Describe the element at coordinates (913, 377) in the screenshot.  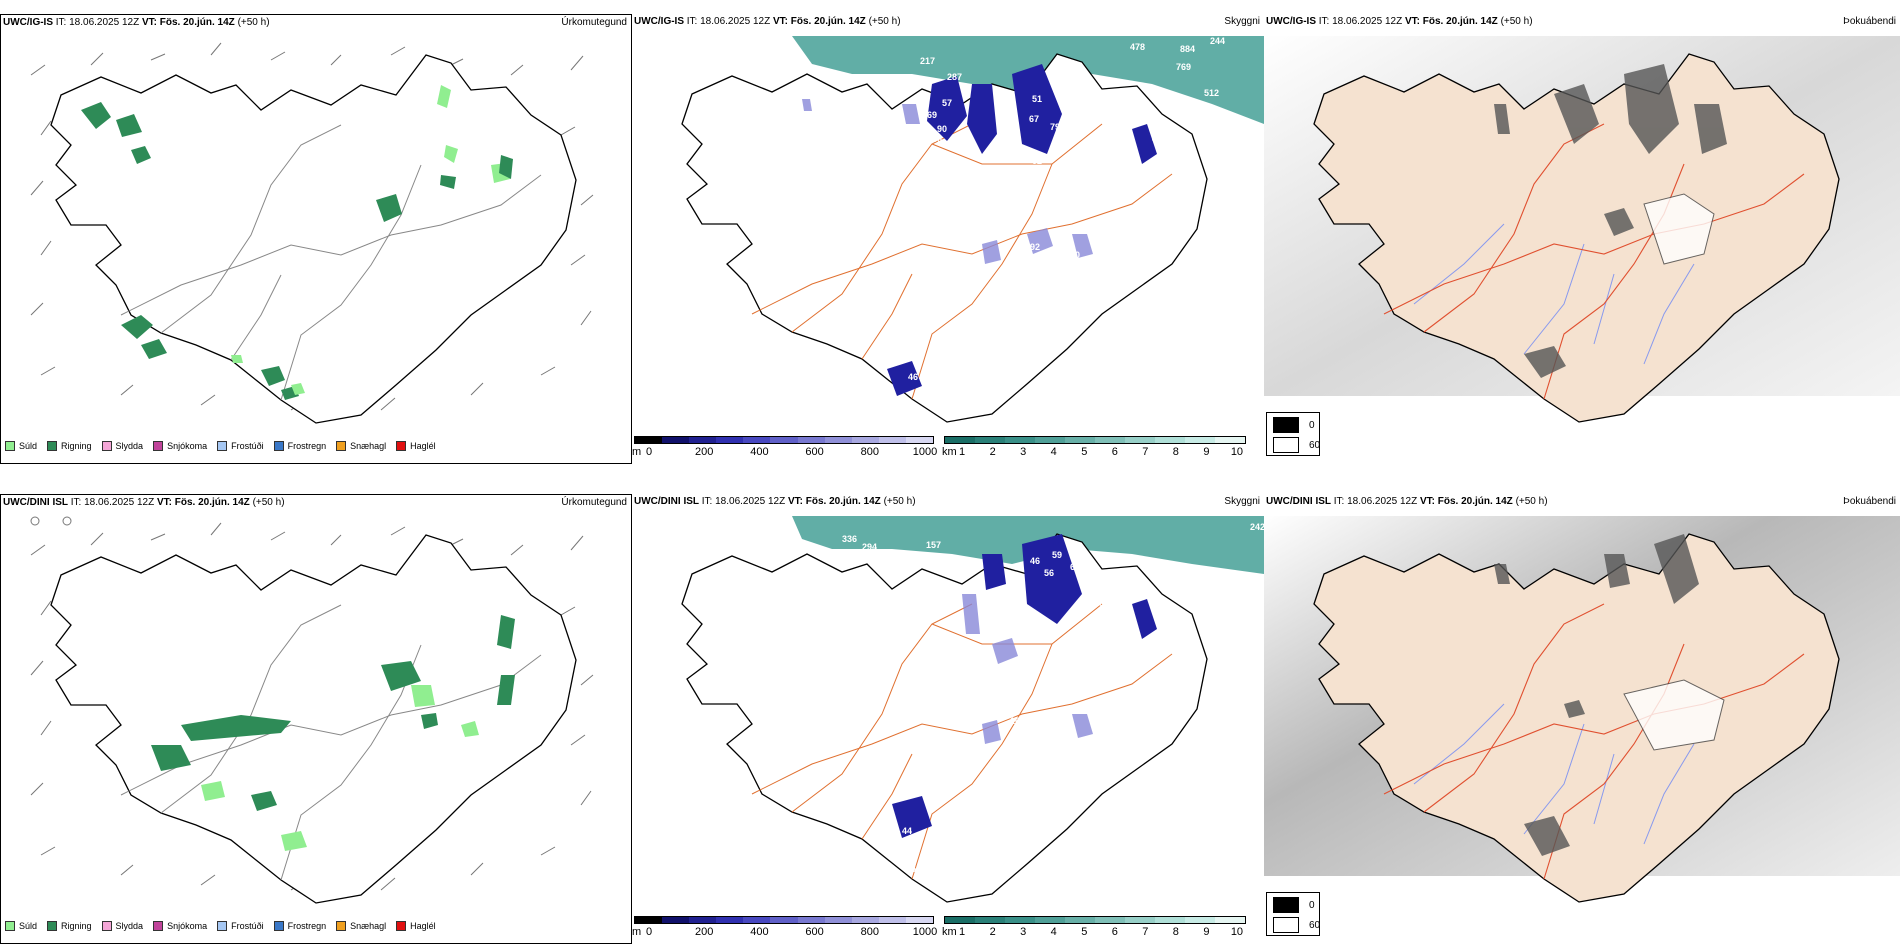
I see `cloud-base-label: 46` at that location.